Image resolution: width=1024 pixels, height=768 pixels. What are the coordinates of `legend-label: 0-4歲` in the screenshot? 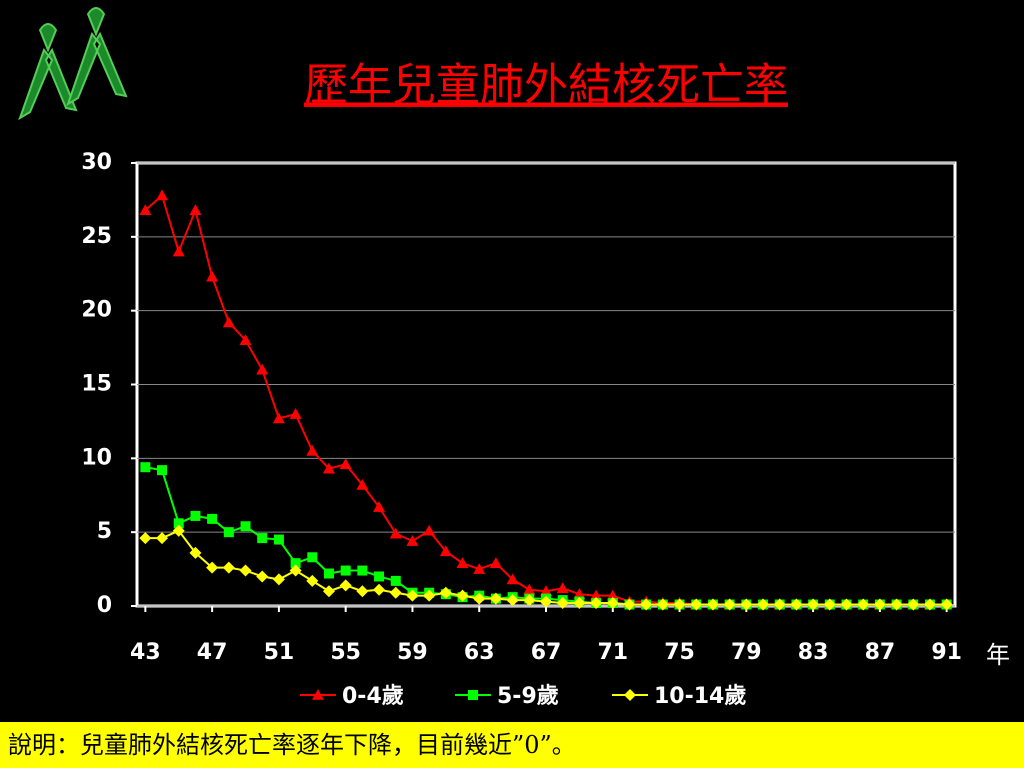 It's located at (373, 696).